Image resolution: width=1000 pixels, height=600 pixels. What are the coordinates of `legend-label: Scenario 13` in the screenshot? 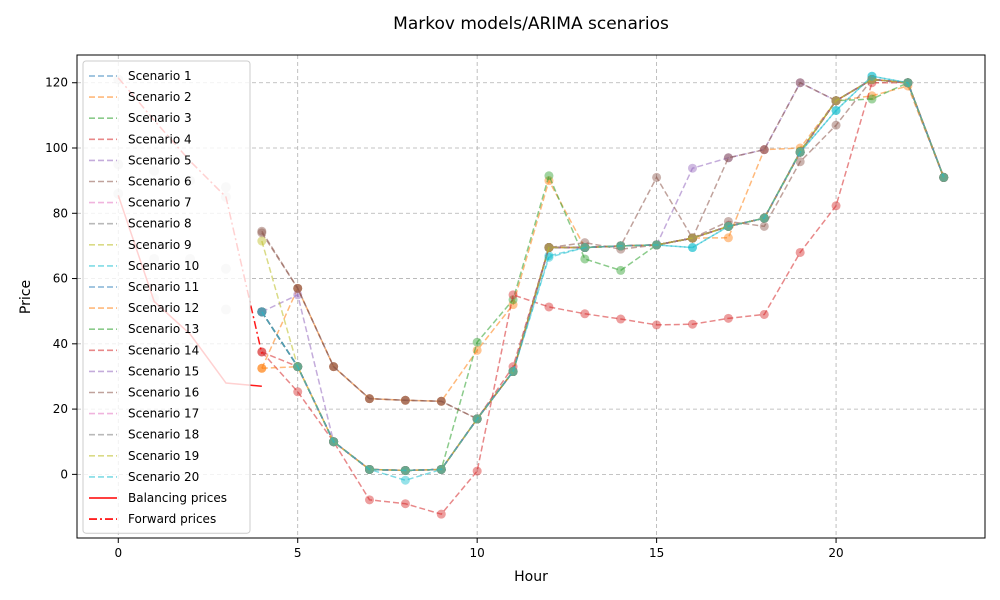 It's located at (163, 329).